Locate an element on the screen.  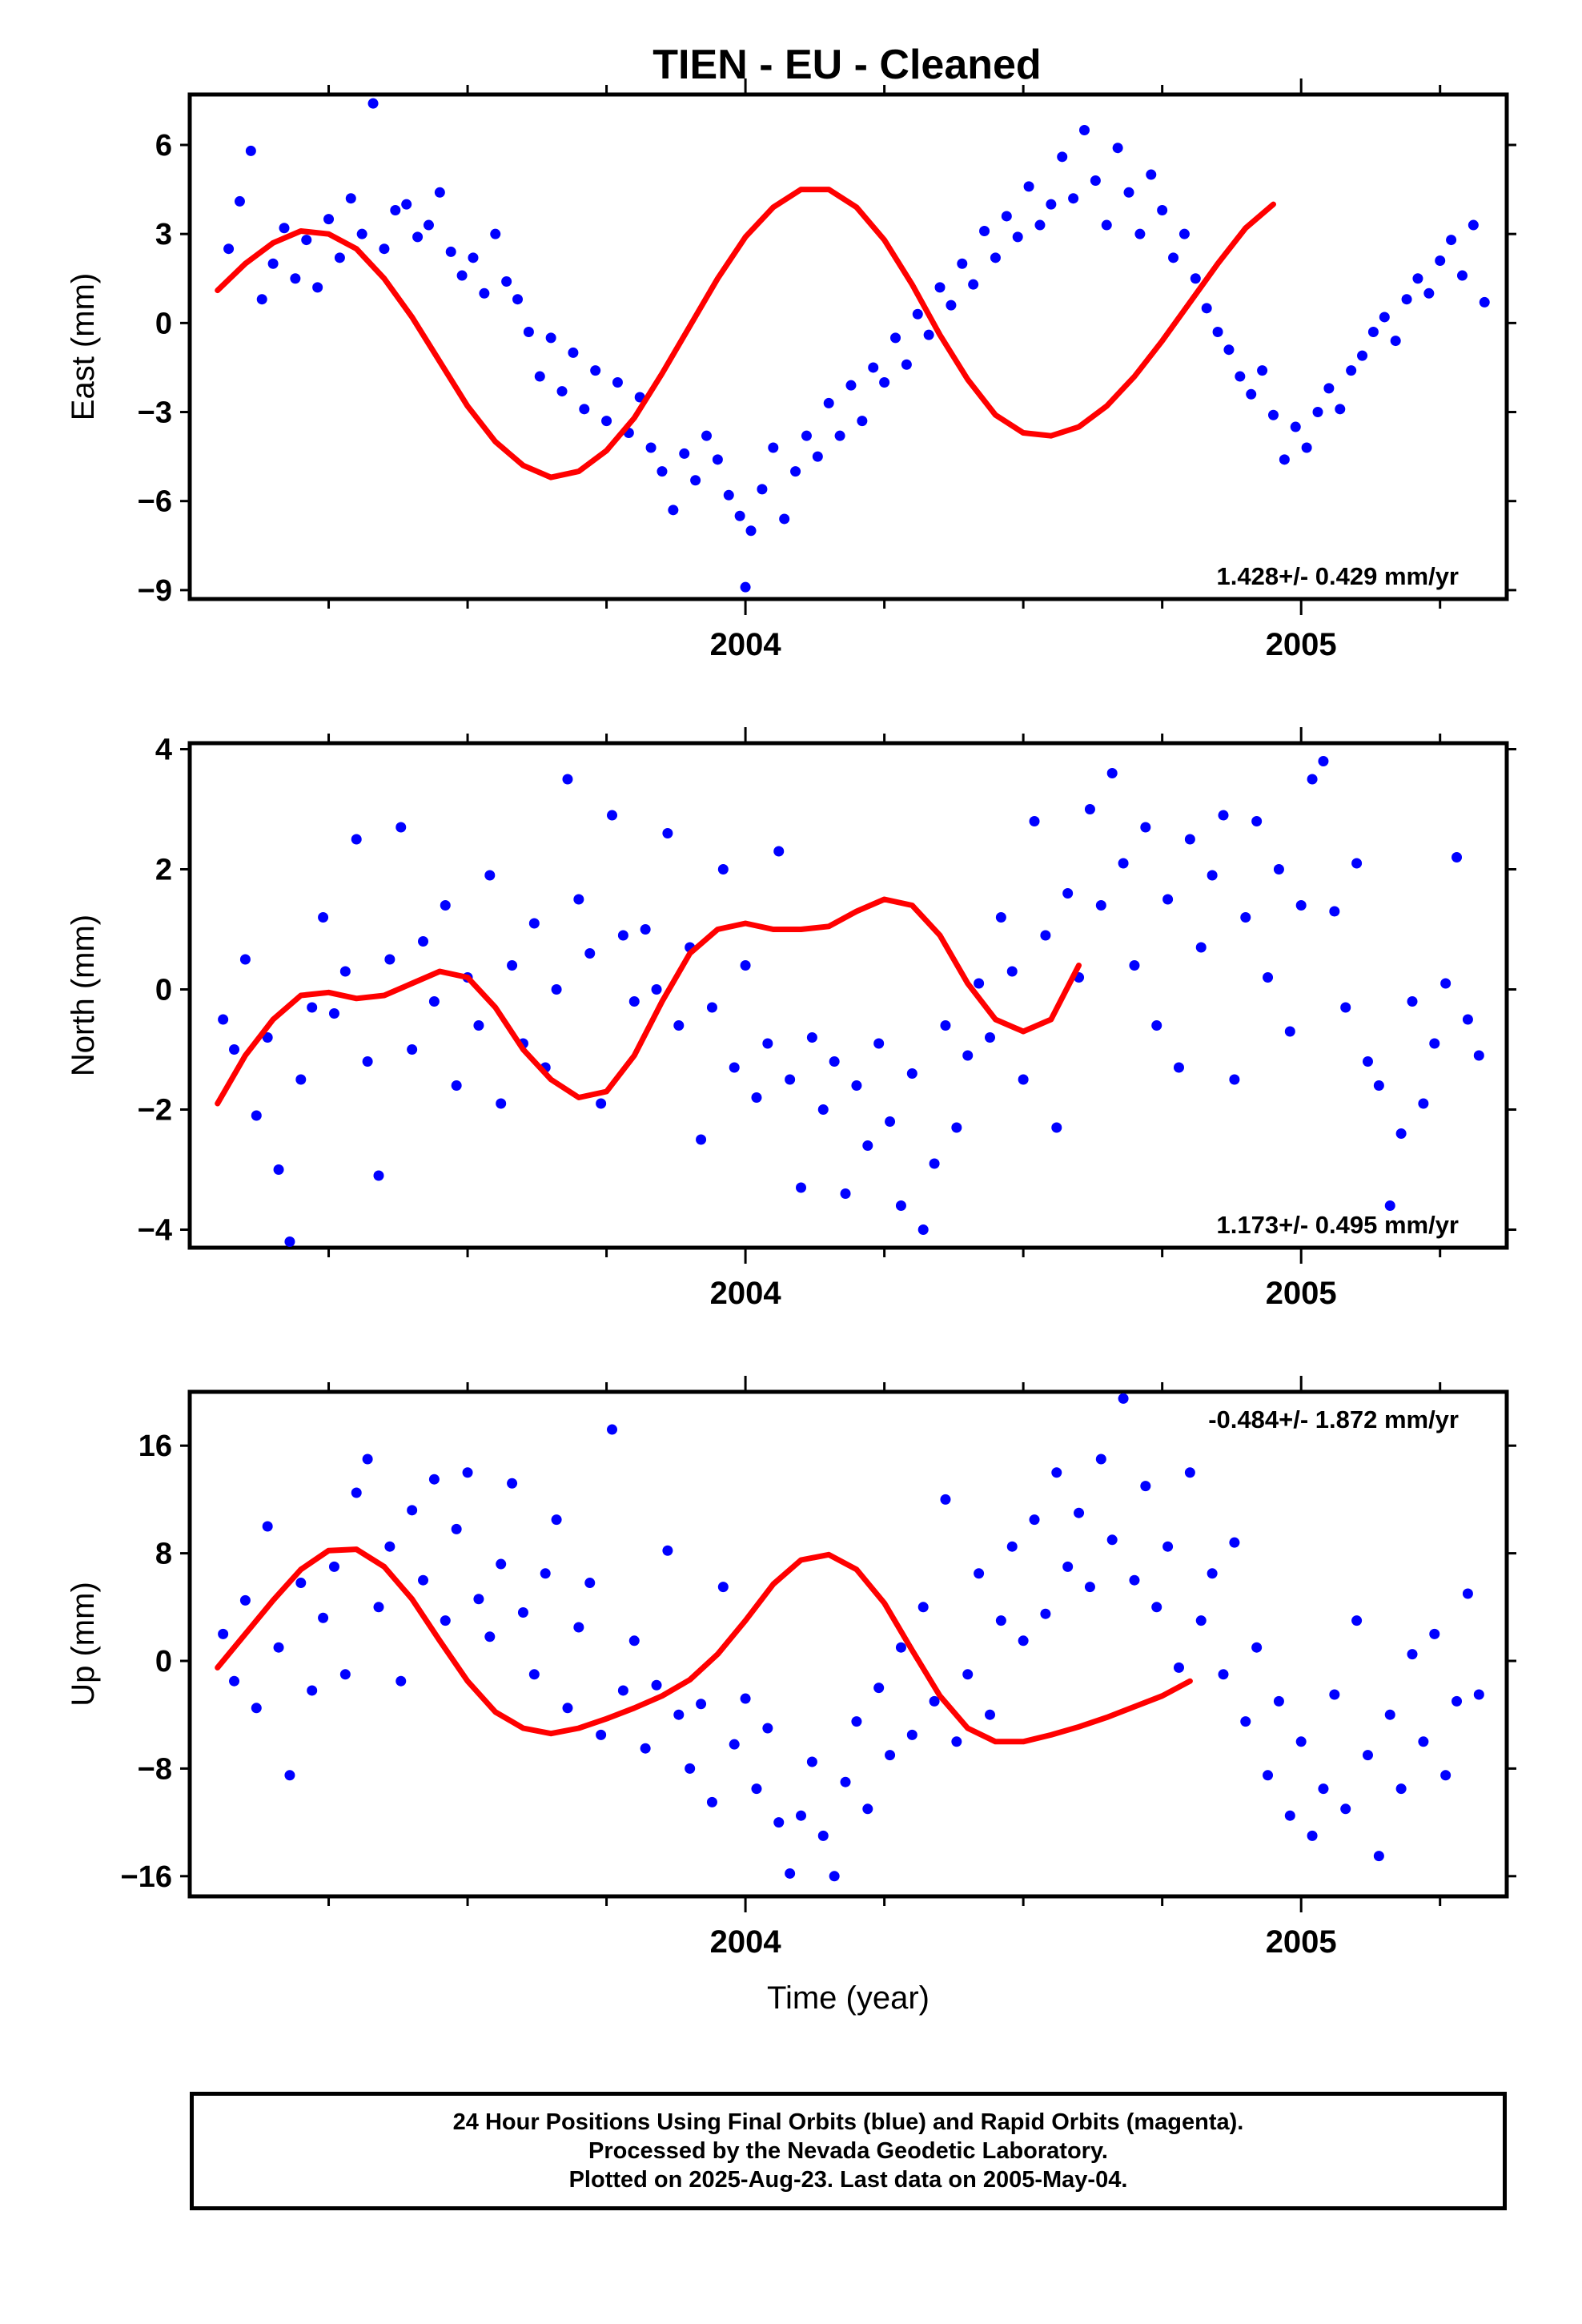
north-xtick-label: 2005 is located at coordinates (1301, 1294).